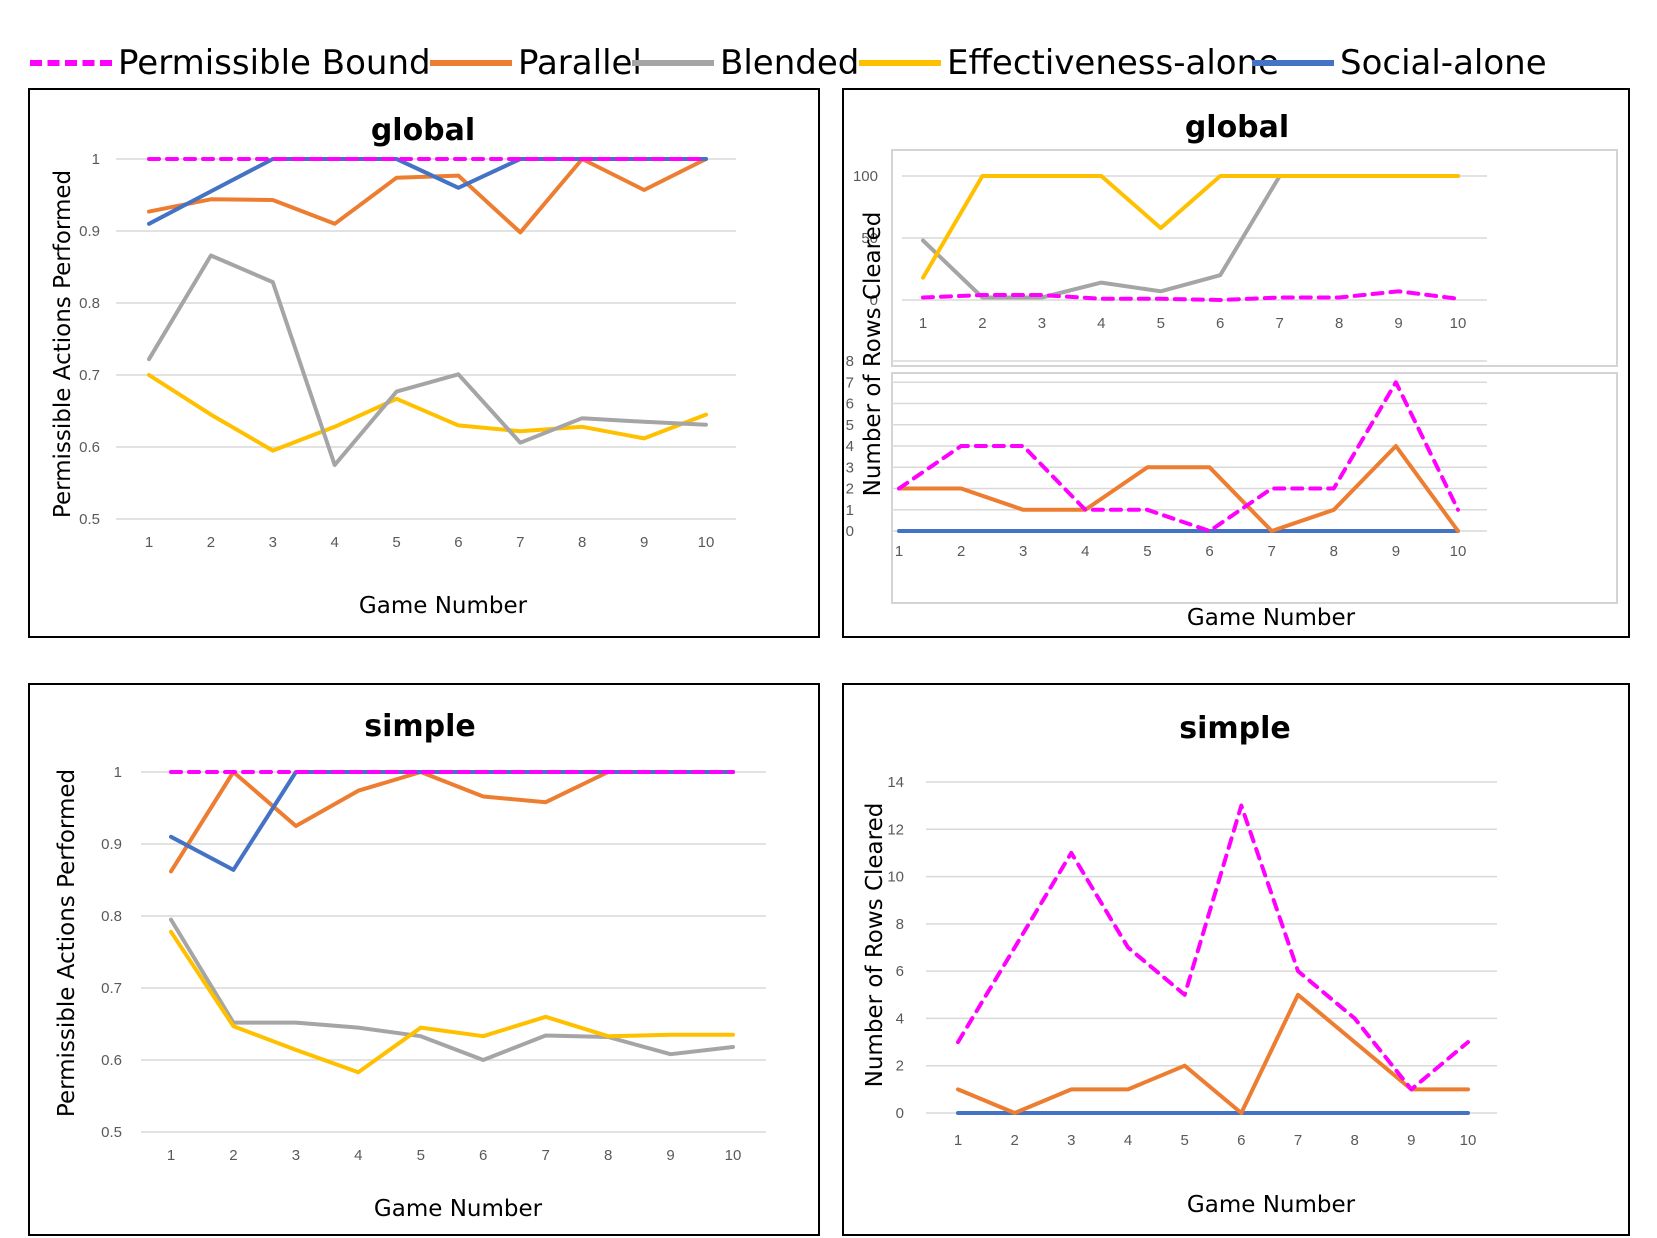 This screenshot has height=1238, width=1657. Describe the element at coordinates (111, 916) in the screenshot. I see `y-tick-label: 0.8` at that location.